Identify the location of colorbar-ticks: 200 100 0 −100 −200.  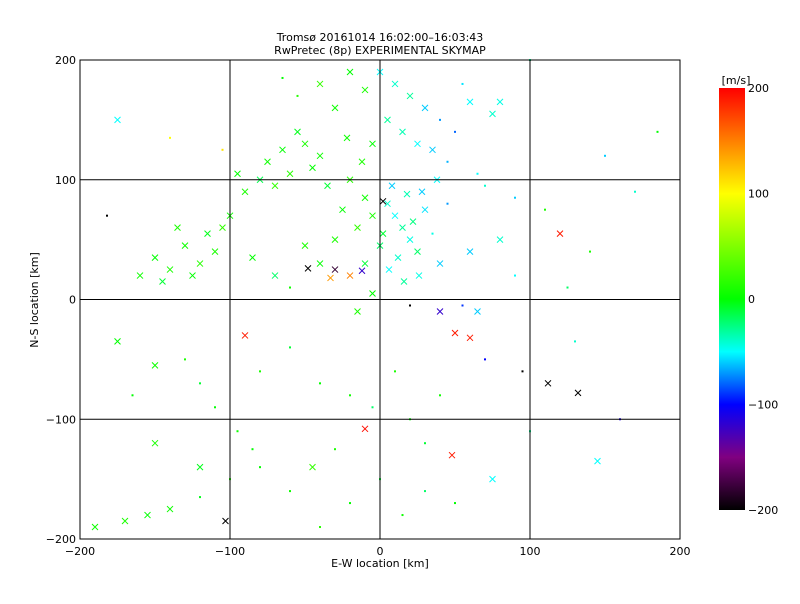
(763, 299).